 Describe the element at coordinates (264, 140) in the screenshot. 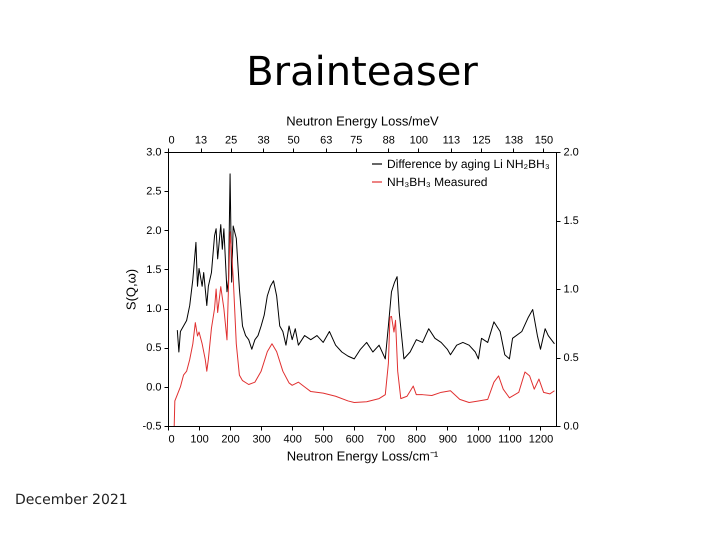

I see `x2-tick-label: 38` at that location.